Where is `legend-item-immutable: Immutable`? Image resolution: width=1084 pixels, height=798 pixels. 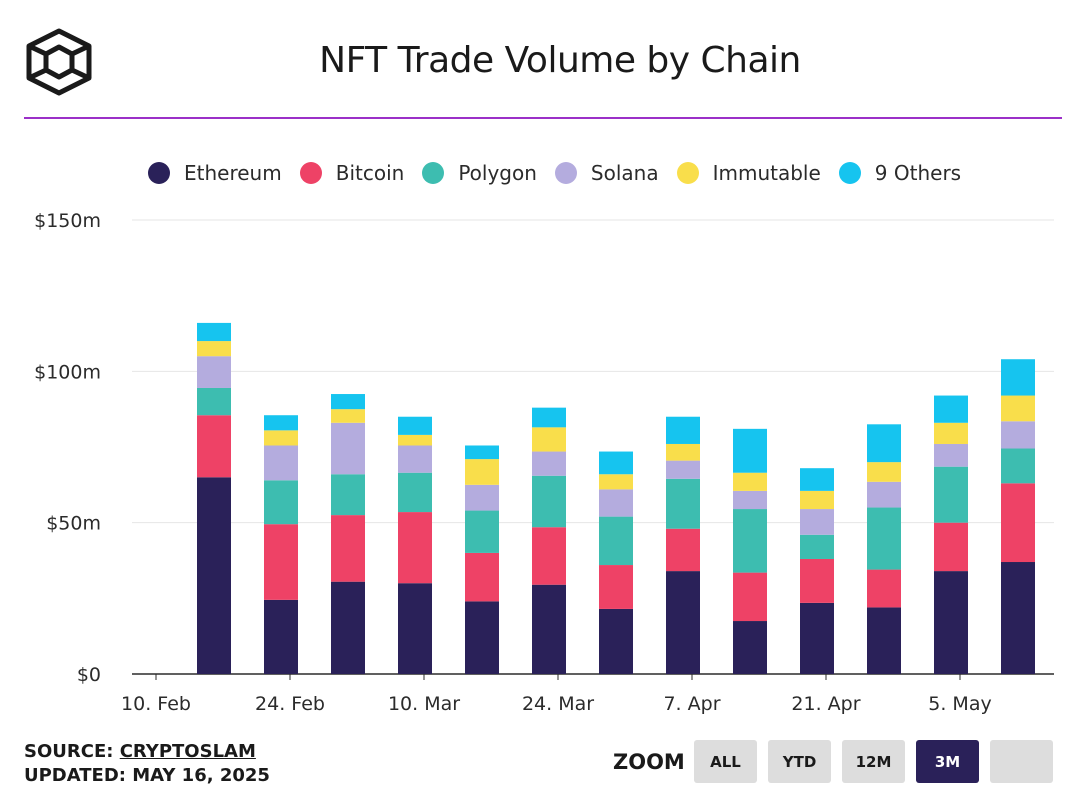 legend-item-immutable: Immutable is located at coordinates (748, 173).